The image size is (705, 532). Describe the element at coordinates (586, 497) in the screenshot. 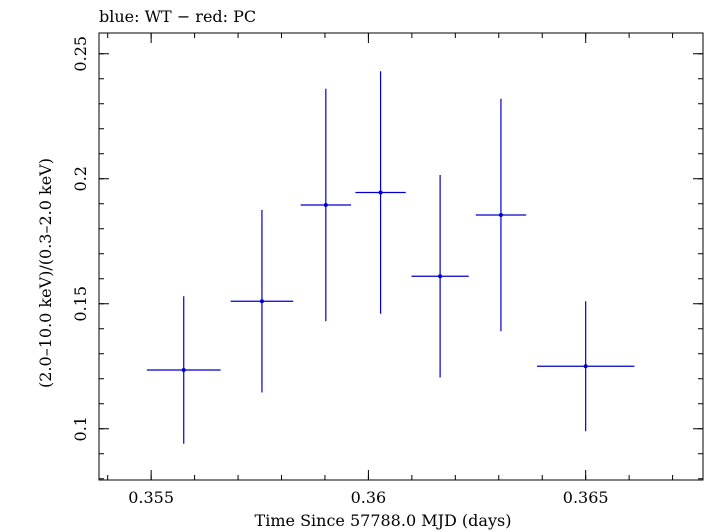

I see `x-tick-label: 0.365` at that location.